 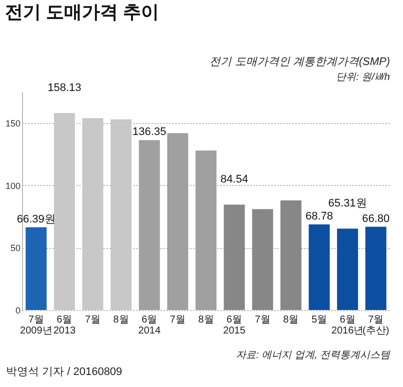 What do you see at coordinates (347, 325) in the screenshot?
I see `x-tick-label: 6월 2016년` at bounding box center [347, 325].